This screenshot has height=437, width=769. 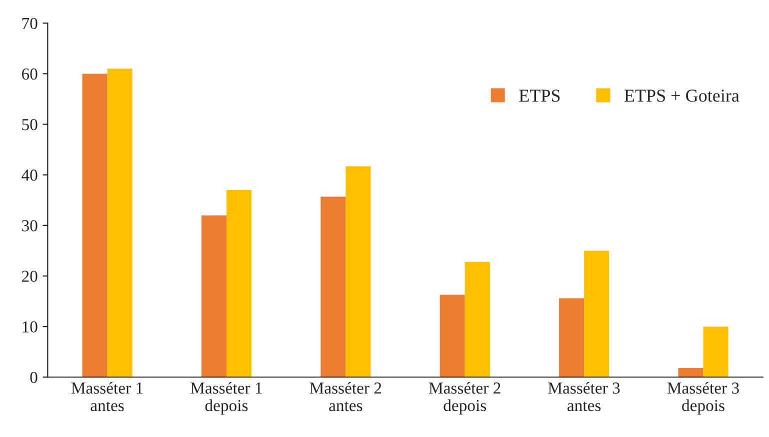 I want to click on x-tick-label: Masséter 3 antes, so click(x=584, y=397).